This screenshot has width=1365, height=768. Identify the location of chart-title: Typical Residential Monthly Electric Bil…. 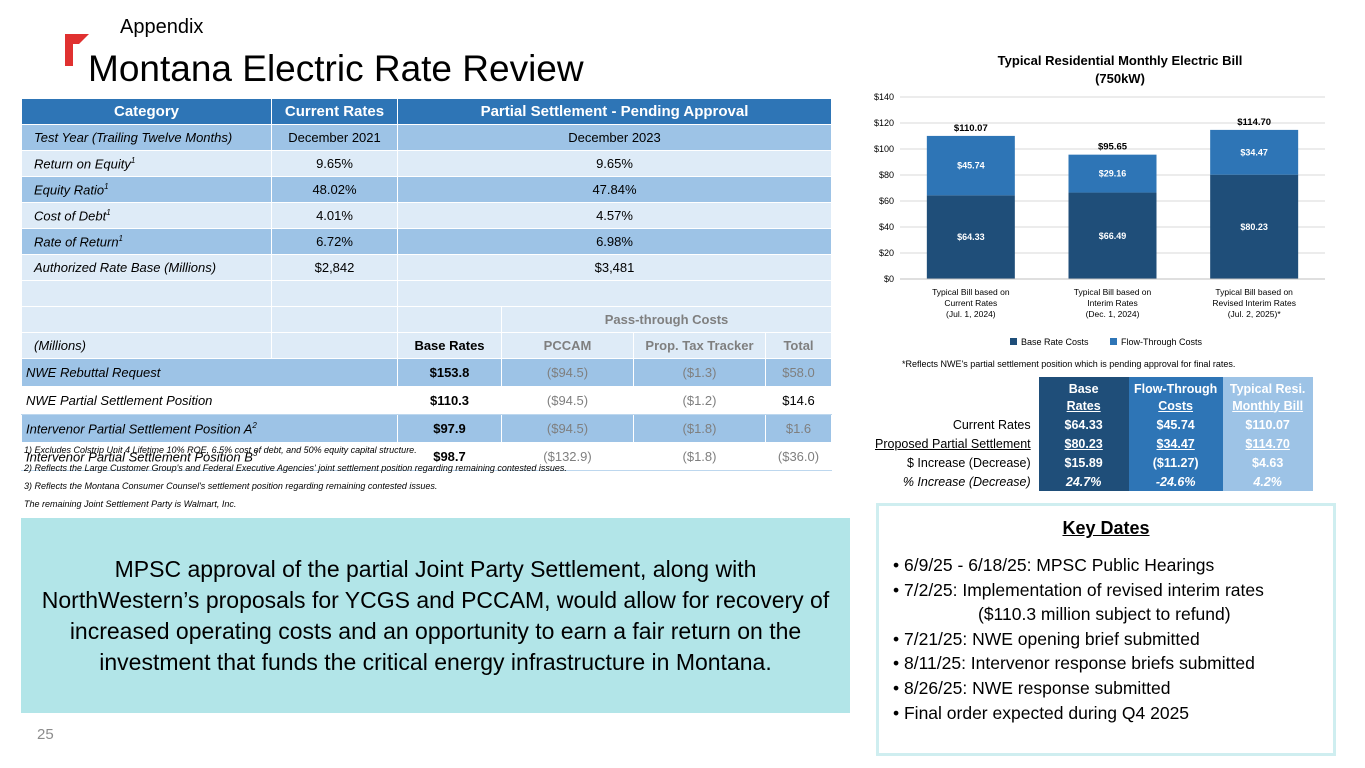
(1120, 69).